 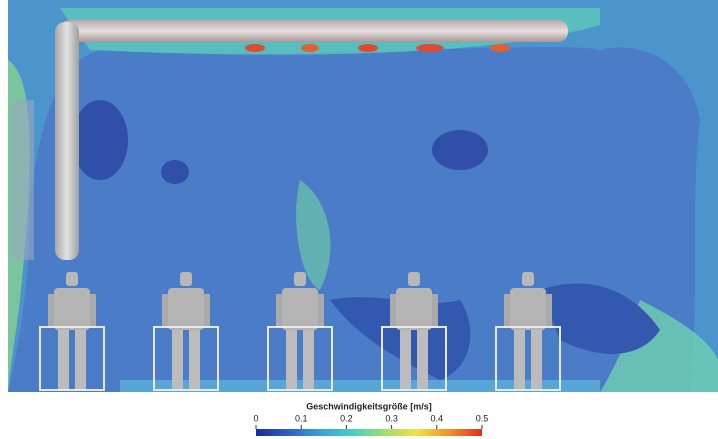 I want to click on colorbar, so click(x=369, y=432).